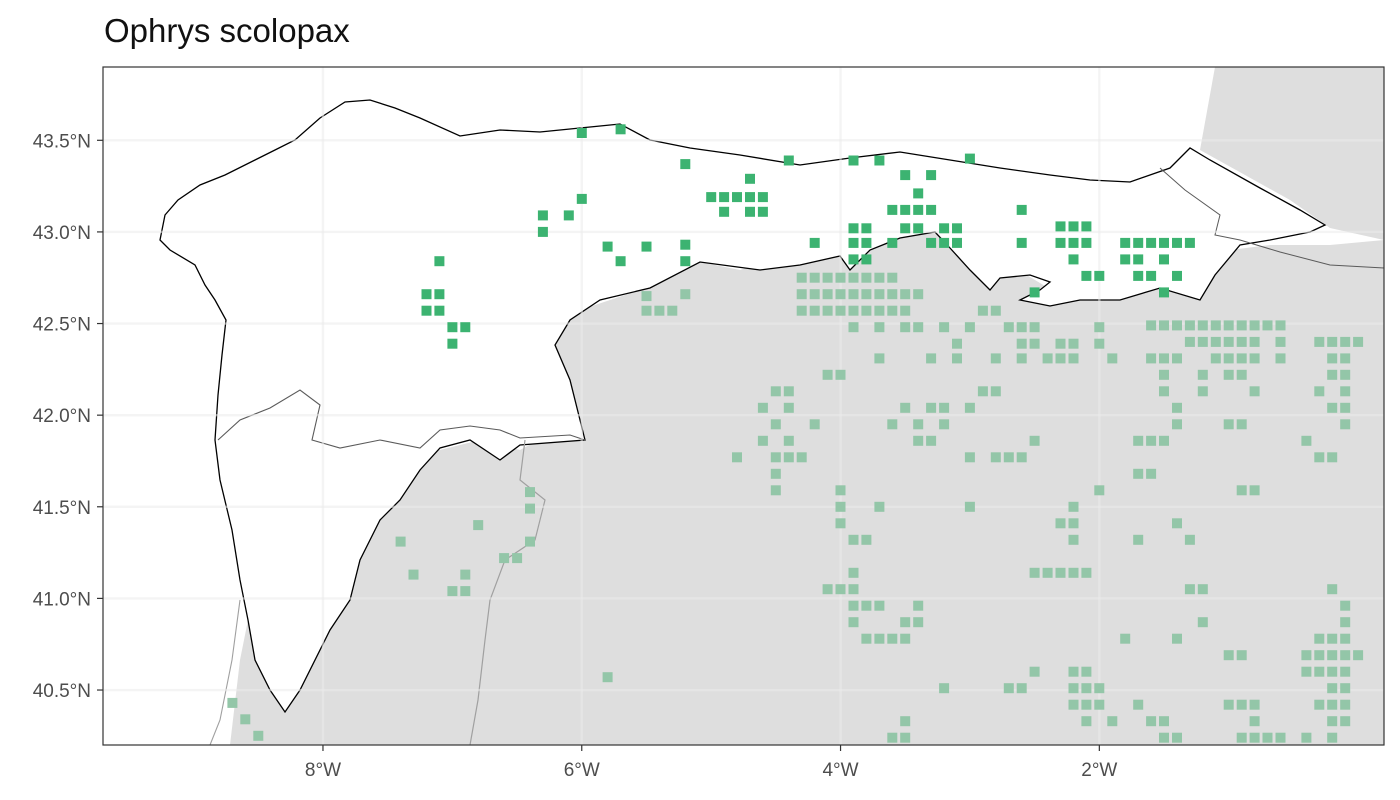 The width and height of the screenshot is (1400, 800). Describe the element at coordinates (62, 691) in the screenshot. I see `y-tick-label: 40.5°N` at that location.